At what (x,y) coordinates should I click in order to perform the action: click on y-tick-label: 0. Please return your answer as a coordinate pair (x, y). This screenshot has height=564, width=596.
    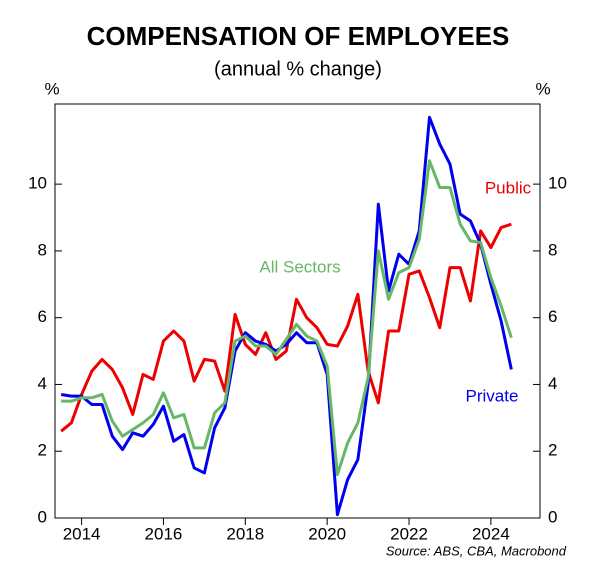
    Looking at the image, I should click on (42, 516).